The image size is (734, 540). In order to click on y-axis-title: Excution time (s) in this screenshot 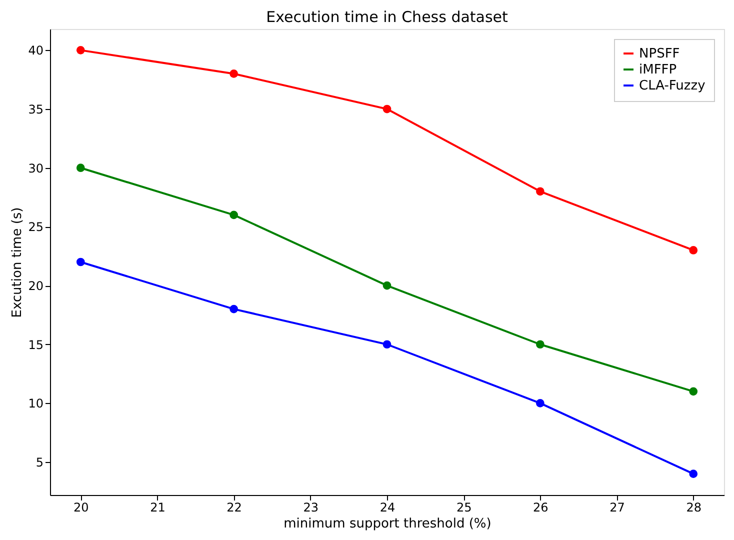, I will do `click(18, 262)`.